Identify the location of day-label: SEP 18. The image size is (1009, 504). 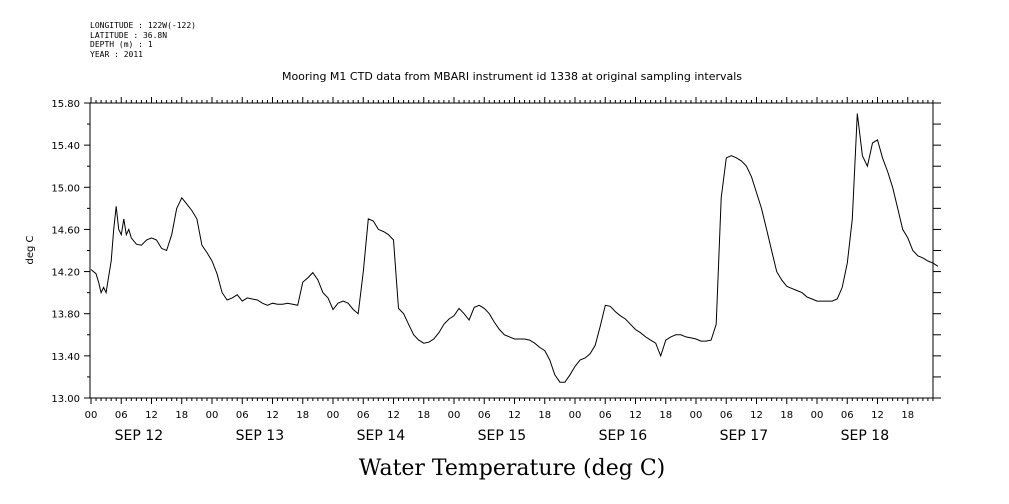
(865, 436).